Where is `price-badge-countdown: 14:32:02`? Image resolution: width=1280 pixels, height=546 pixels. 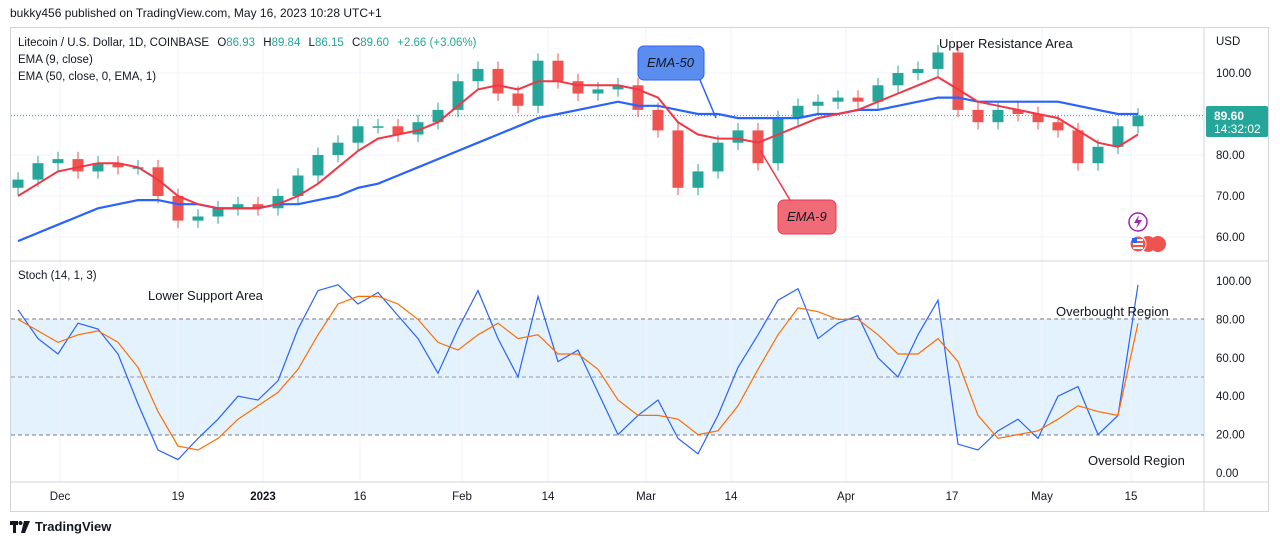 price-badge-countdown: 14:32:02 is located at coordinates (1237, 129).